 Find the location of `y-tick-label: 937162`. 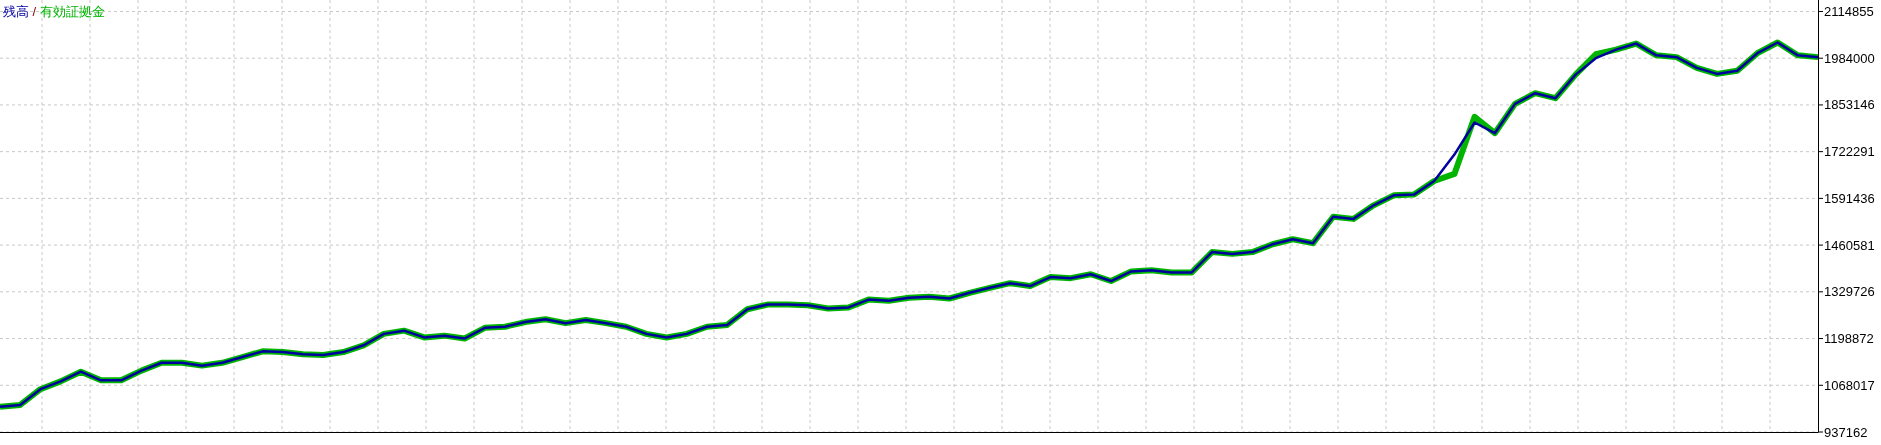

y-tick-label: 937162 is located at coordinates (1846, 432).